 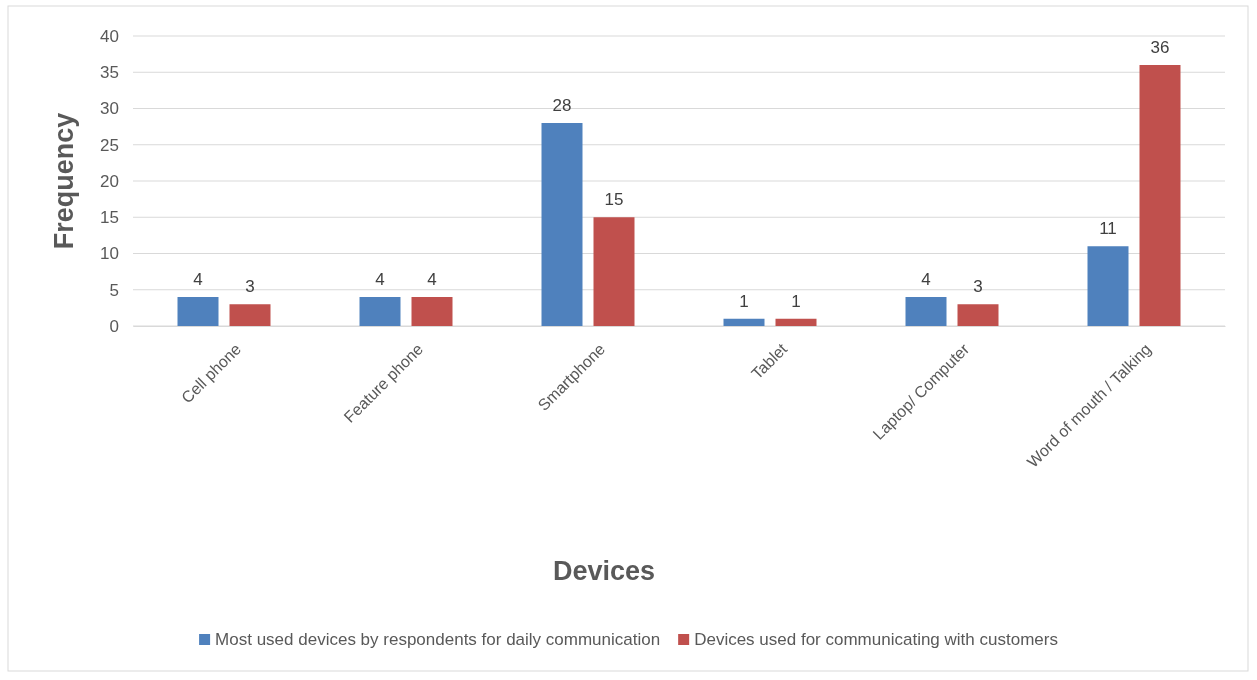 I want to click on data-label: 36, so click(x=1160, y=47).